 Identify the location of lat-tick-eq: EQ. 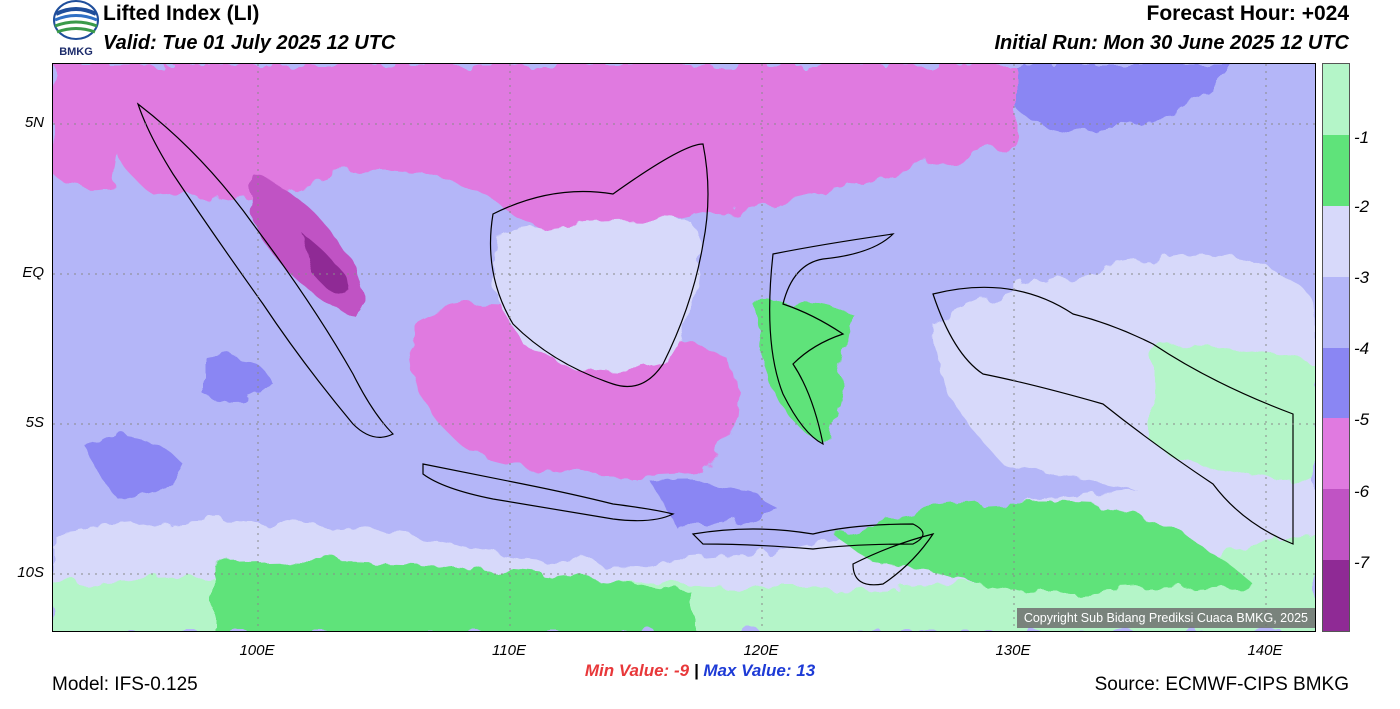
(33, 272).